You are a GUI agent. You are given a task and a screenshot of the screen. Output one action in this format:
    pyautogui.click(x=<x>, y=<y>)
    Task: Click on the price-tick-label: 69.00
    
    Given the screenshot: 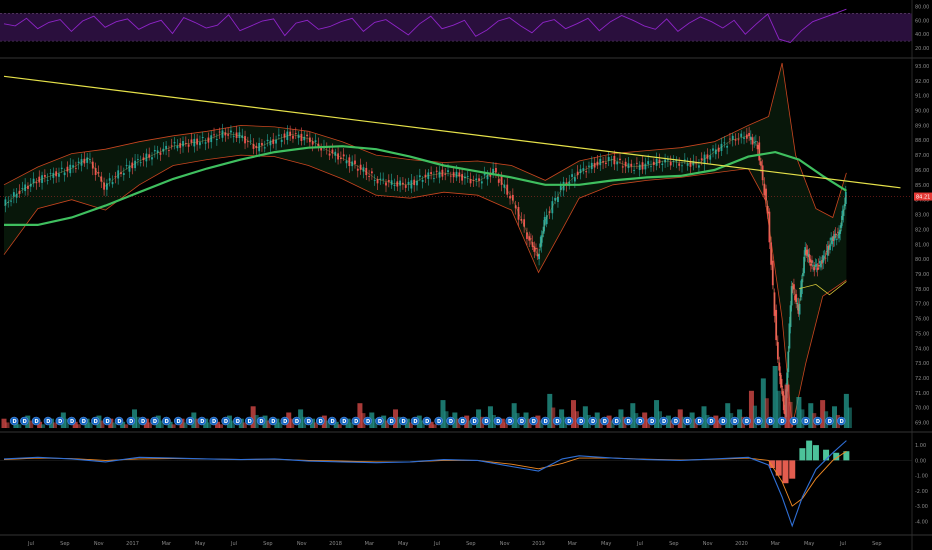 What is the action you would take?
    pyautogui.click(x=922, y=424)
    